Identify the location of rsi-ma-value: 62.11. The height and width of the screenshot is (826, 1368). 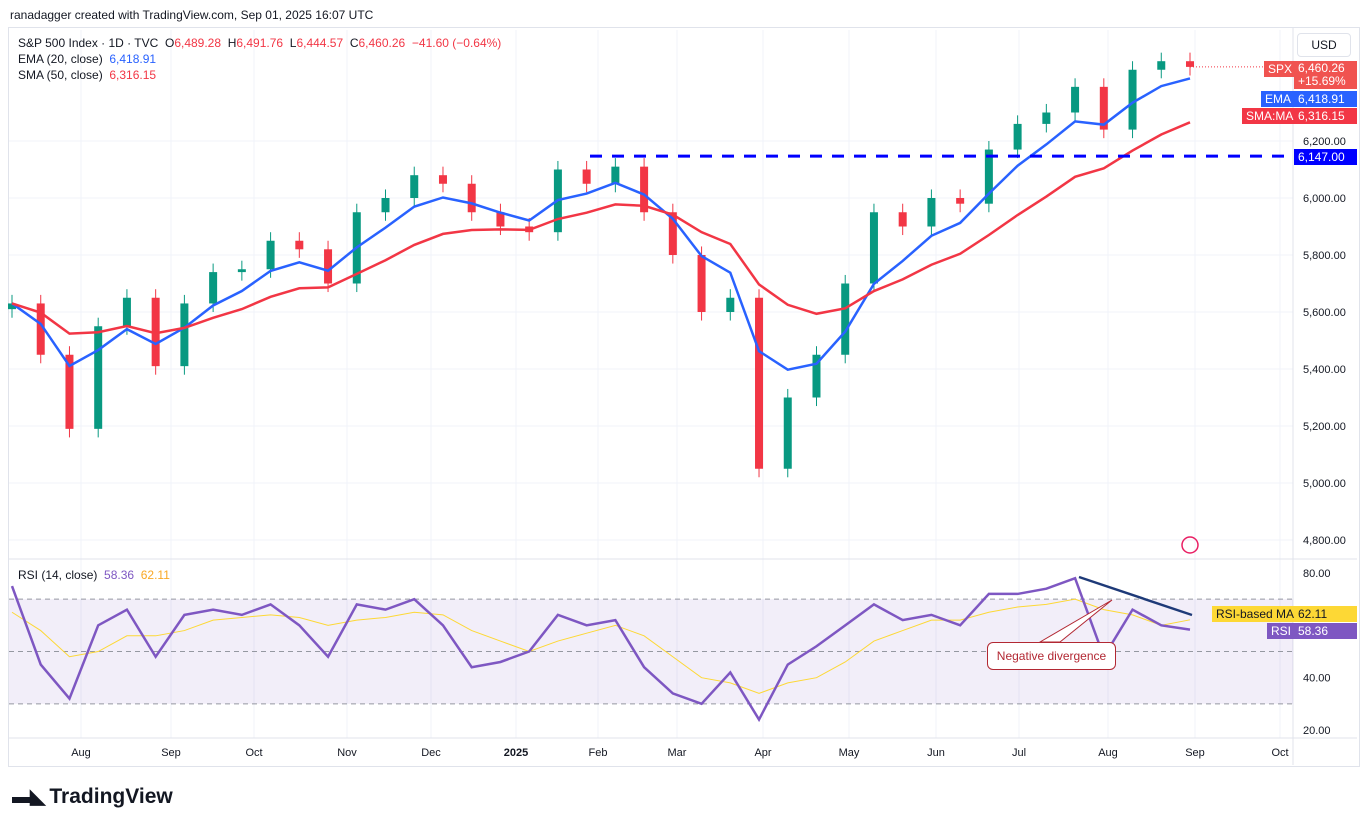
(155, 575).